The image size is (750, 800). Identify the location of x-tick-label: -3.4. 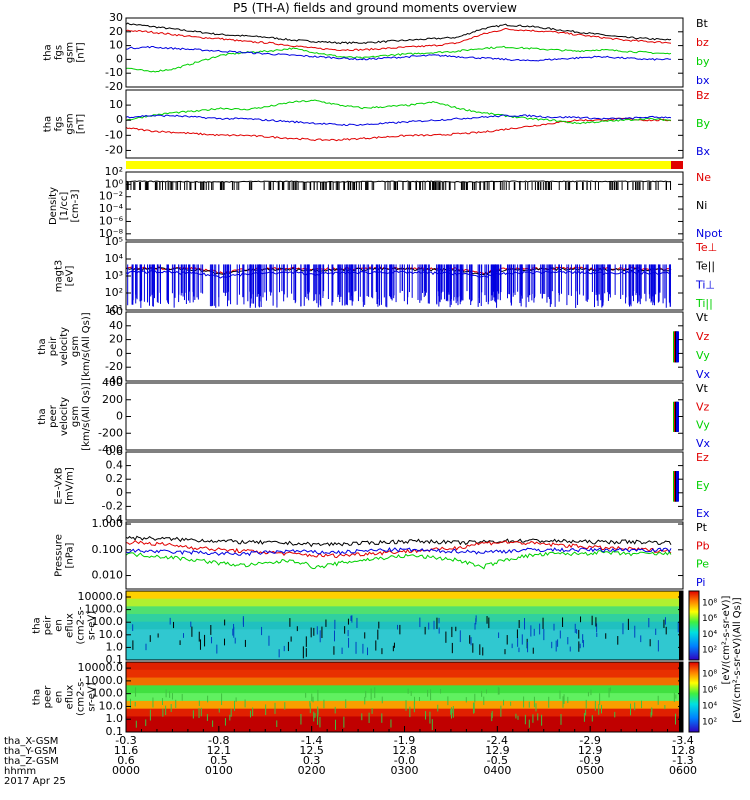
(682, 740).